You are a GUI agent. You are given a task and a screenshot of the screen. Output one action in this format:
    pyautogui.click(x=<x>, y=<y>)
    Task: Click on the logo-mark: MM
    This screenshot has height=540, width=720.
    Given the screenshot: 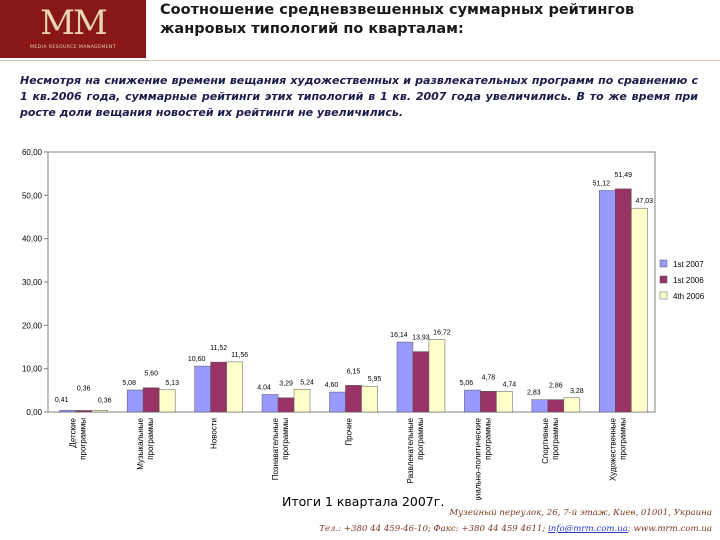 What is the action you would take?
    pyautogui.click(x=74, y=23)
    